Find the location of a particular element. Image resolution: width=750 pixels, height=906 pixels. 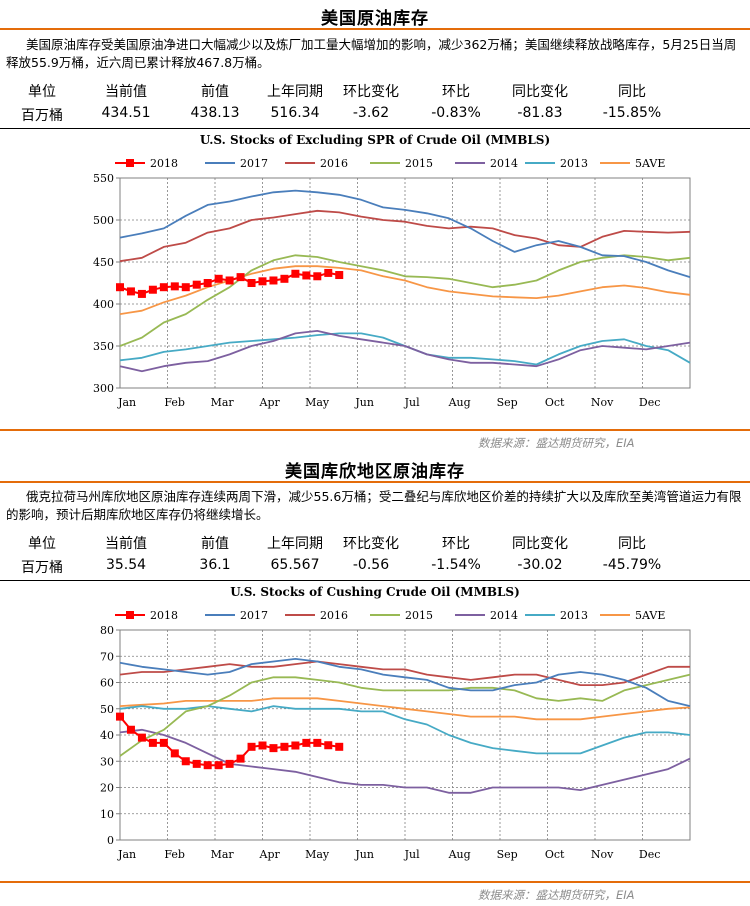

panel1-stats-value-3: 516.34 is located at coordinates (295, 113).